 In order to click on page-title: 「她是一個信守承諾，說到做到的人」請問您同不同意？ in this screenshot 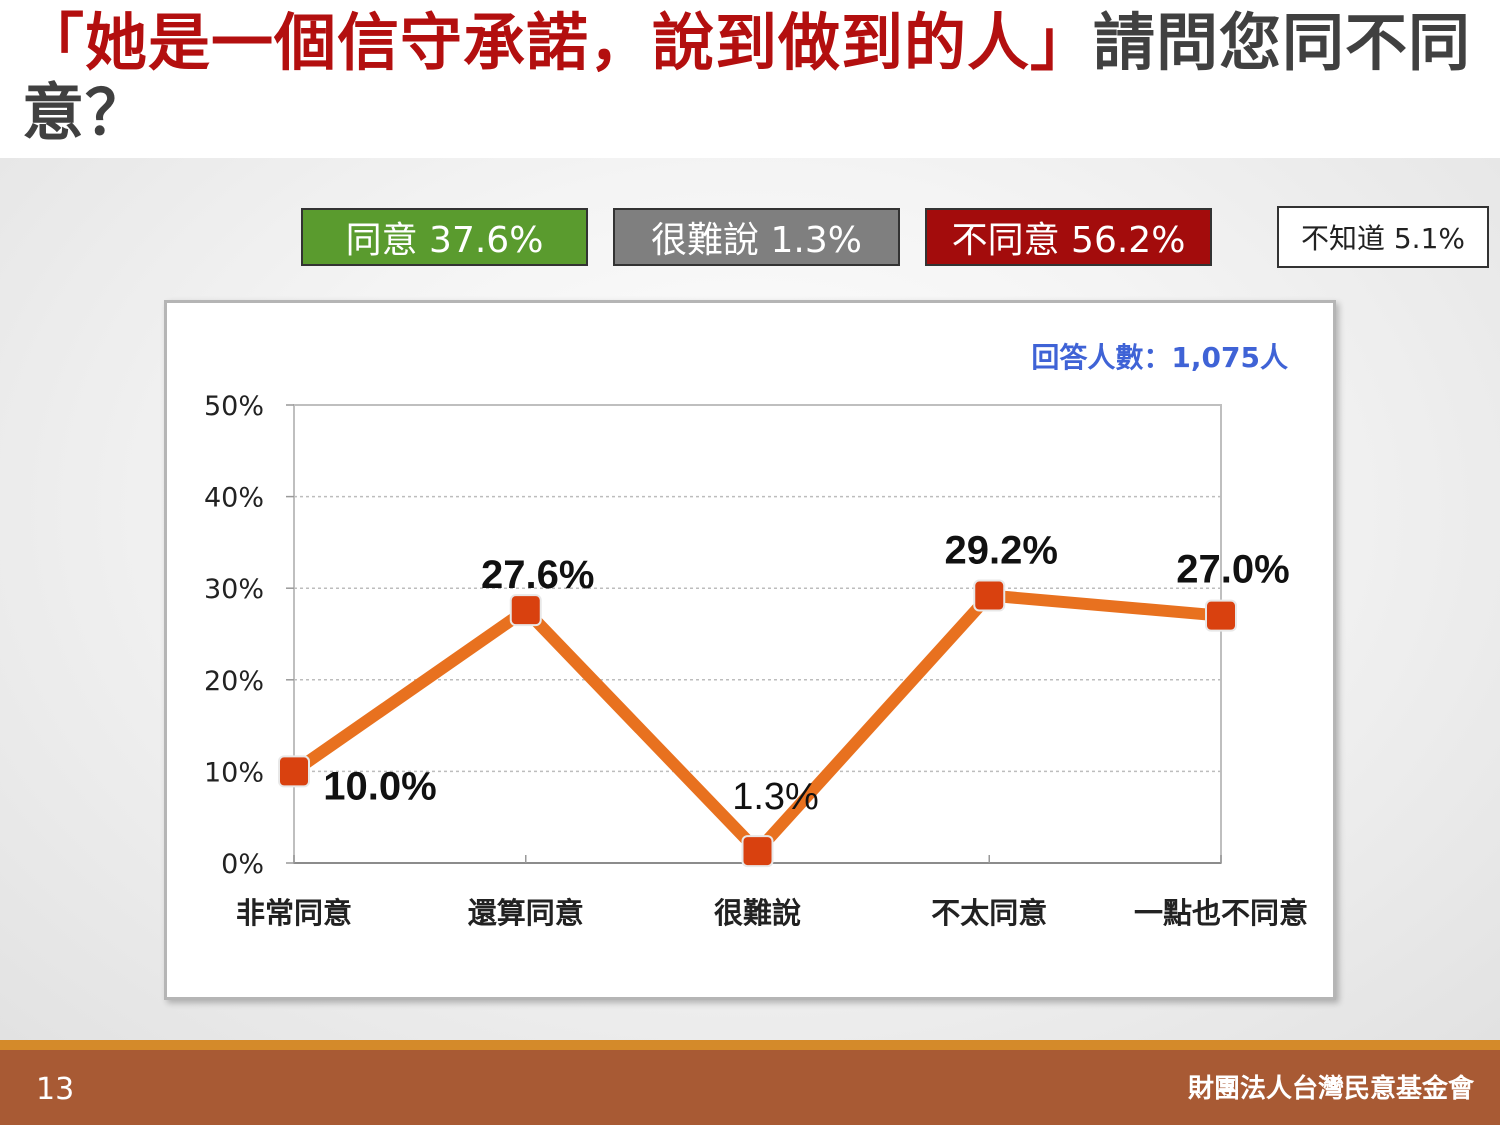, I will do `click(752, 78)`.